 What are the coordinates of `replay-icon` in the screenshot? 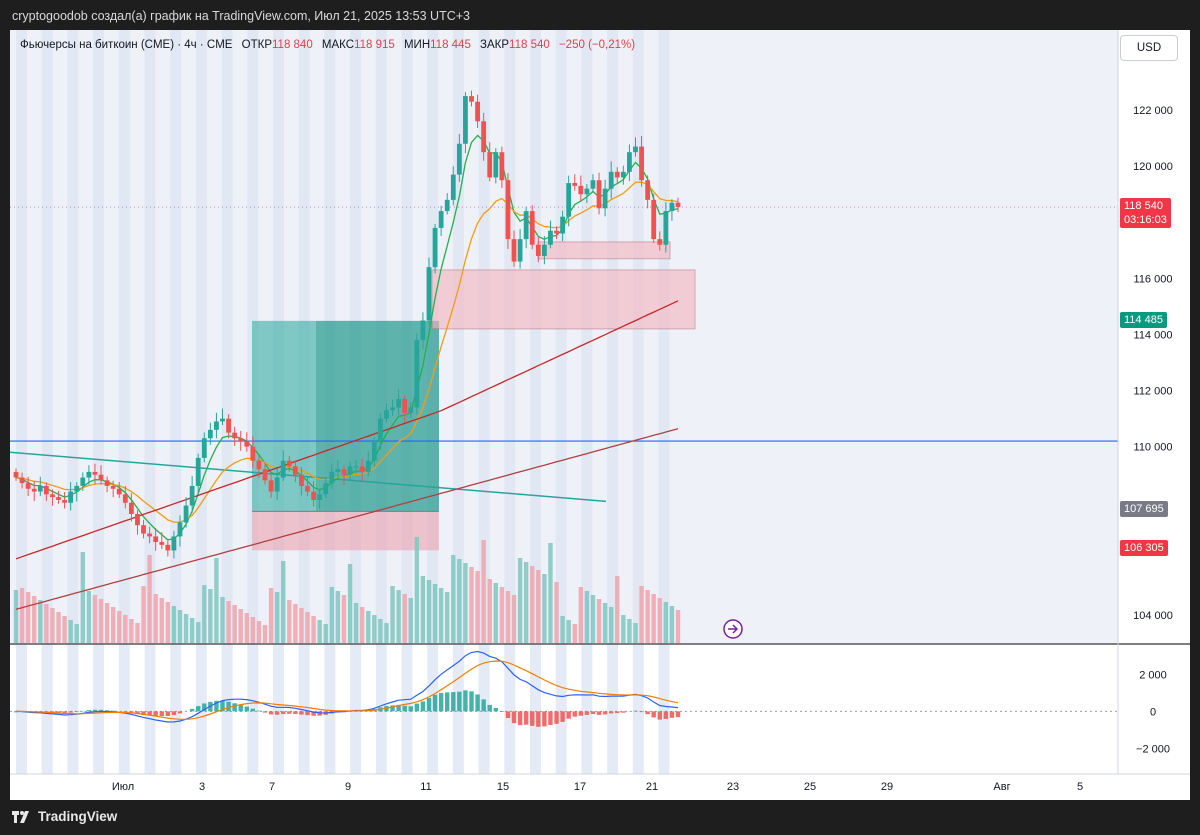 It's located at (733, 629).